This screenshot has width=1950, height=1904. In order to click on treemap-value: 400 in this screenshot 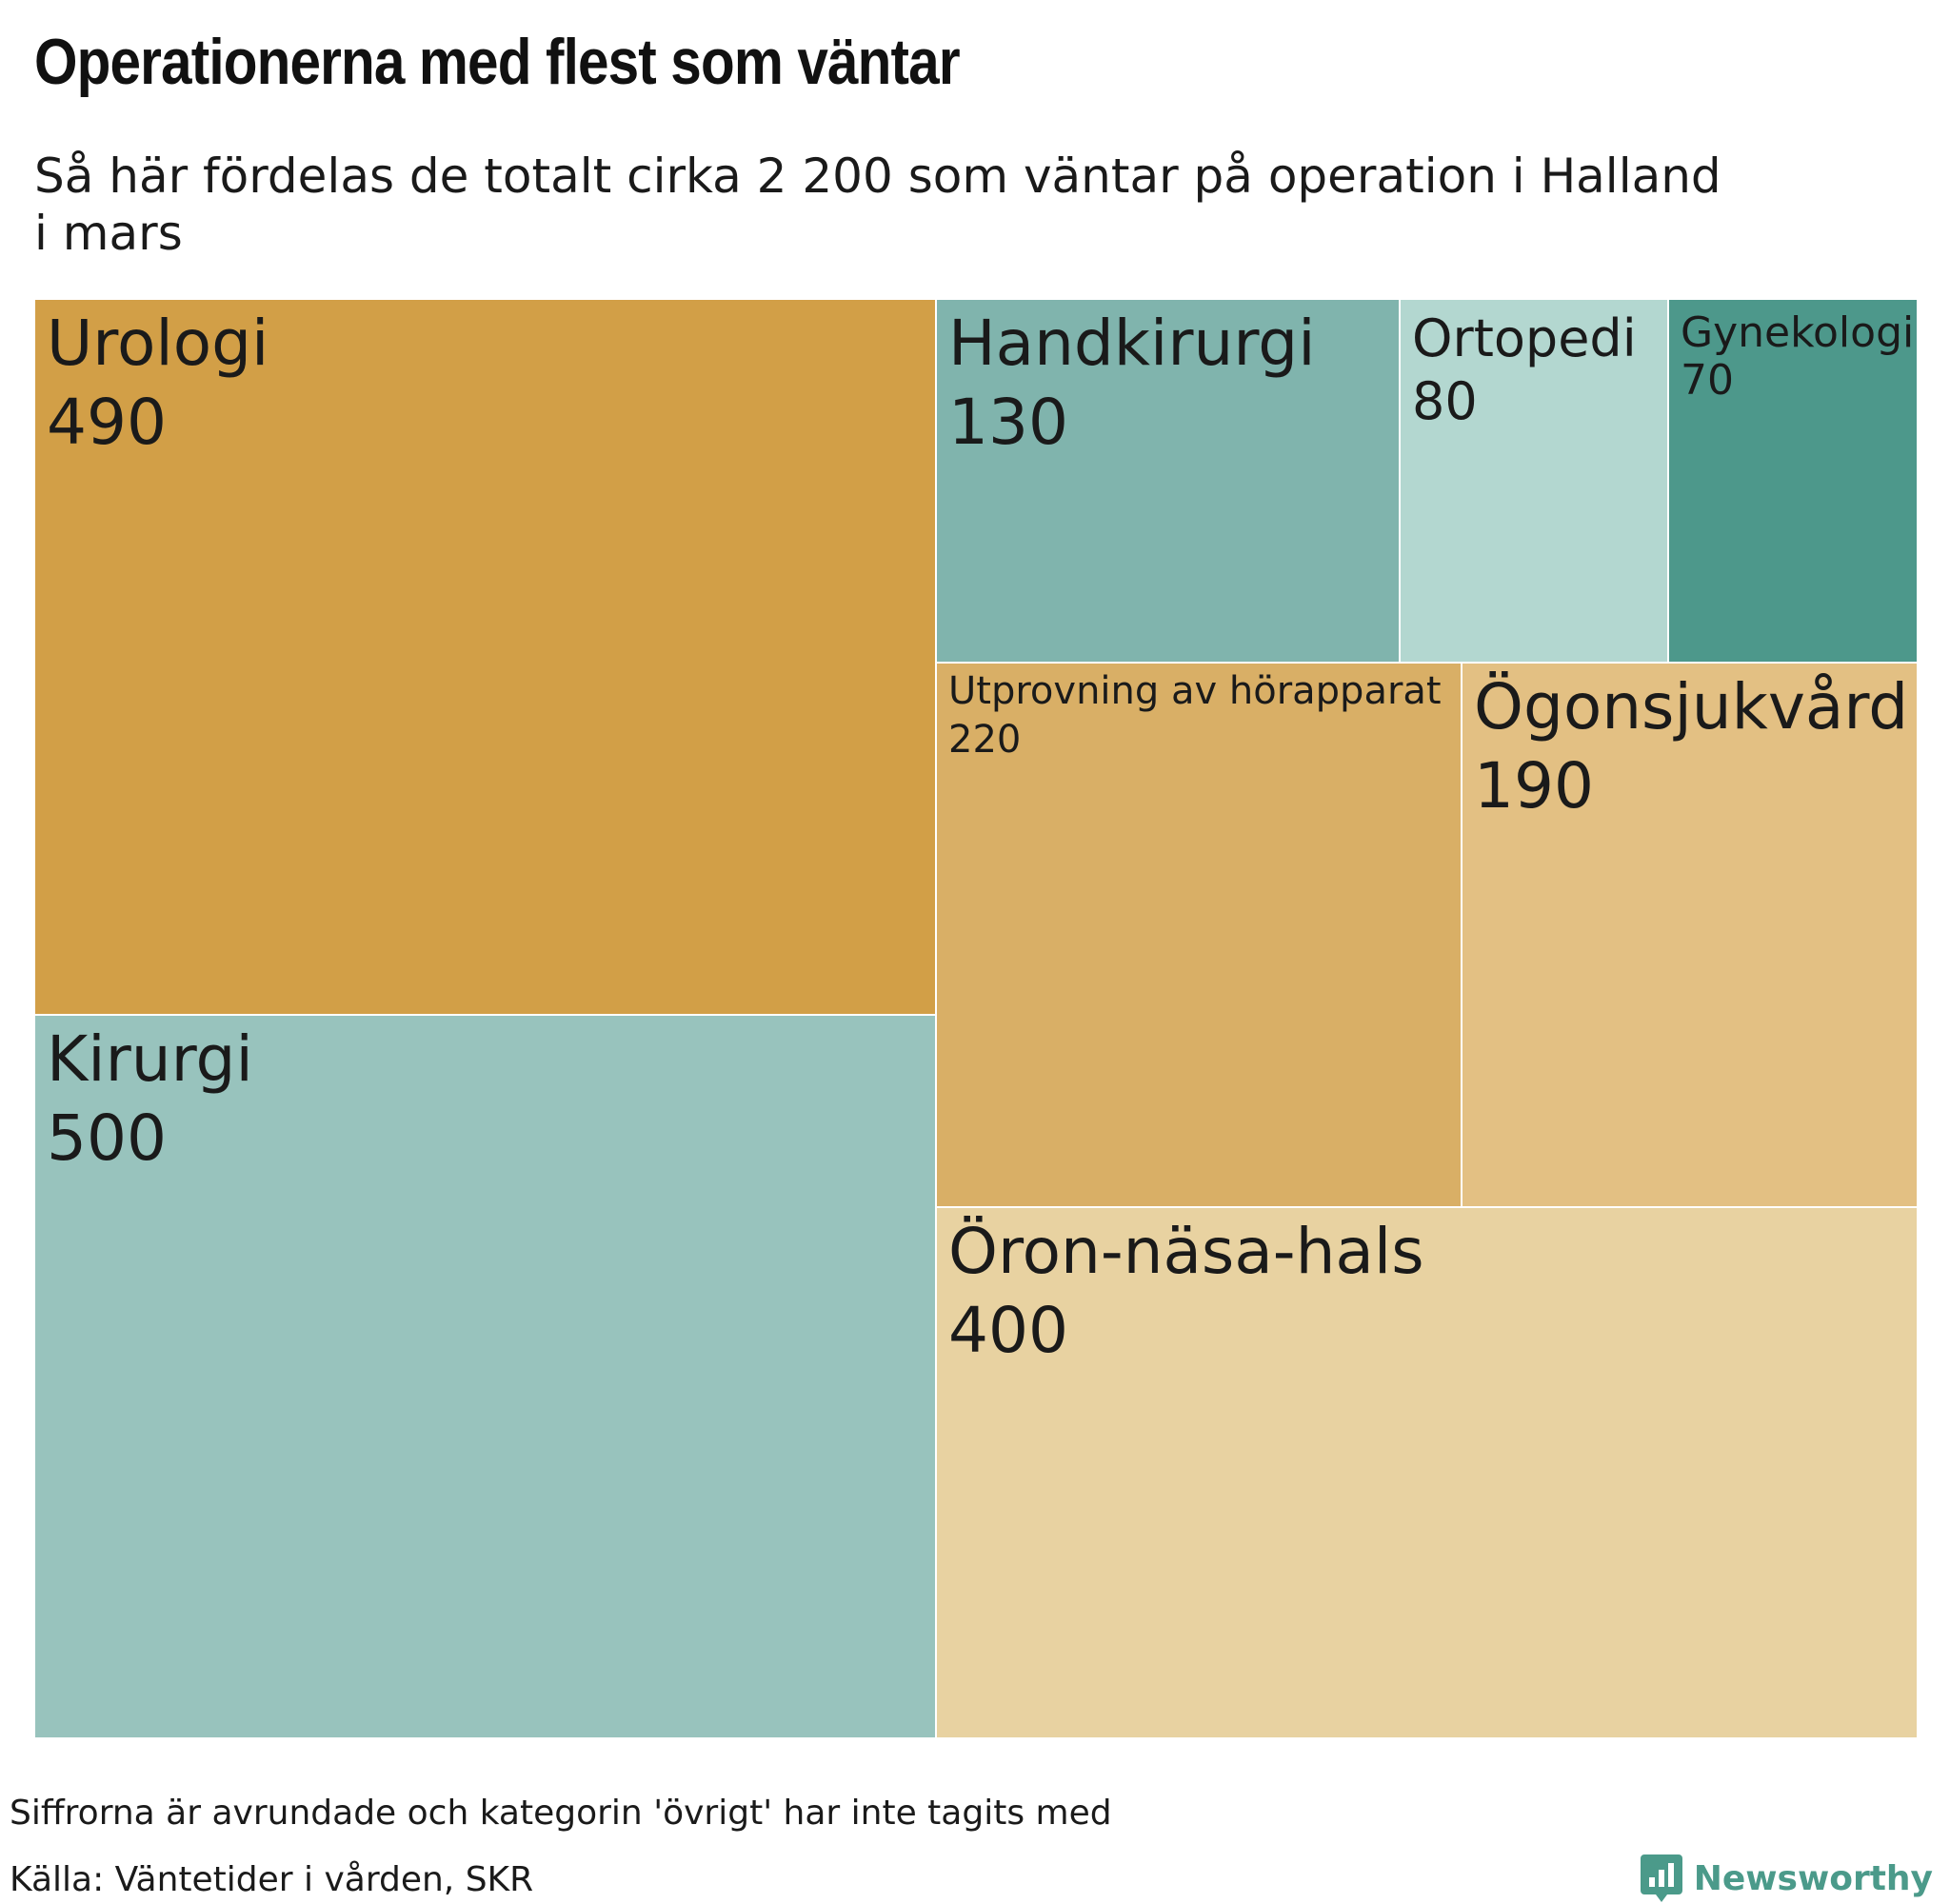, I will do `click(1008, 1330)`.